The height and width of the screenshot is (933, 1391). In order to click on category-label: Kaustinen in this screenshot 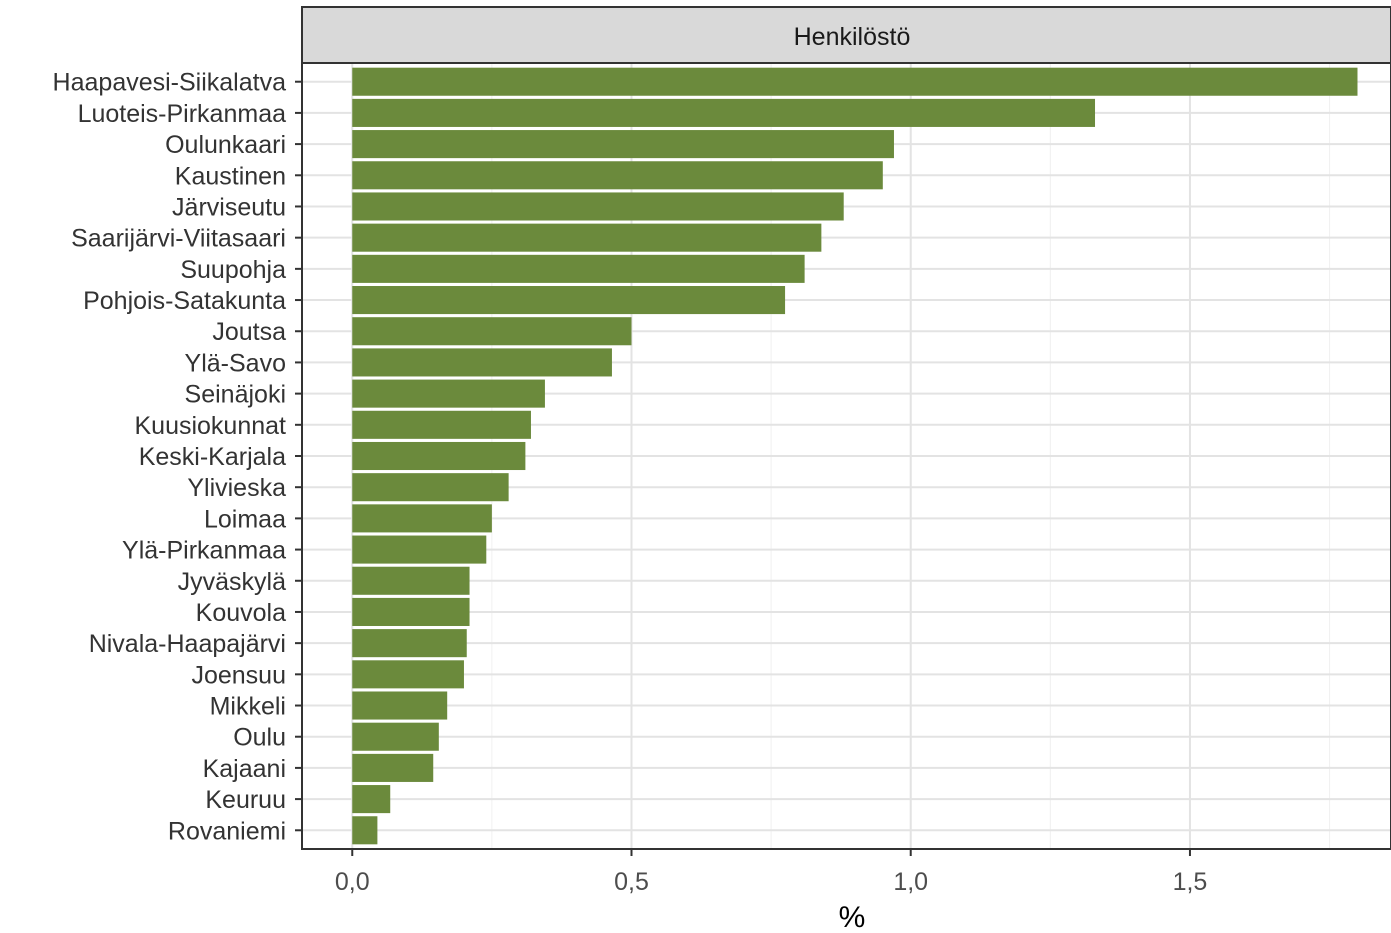, I will do `click(230, 176)`.